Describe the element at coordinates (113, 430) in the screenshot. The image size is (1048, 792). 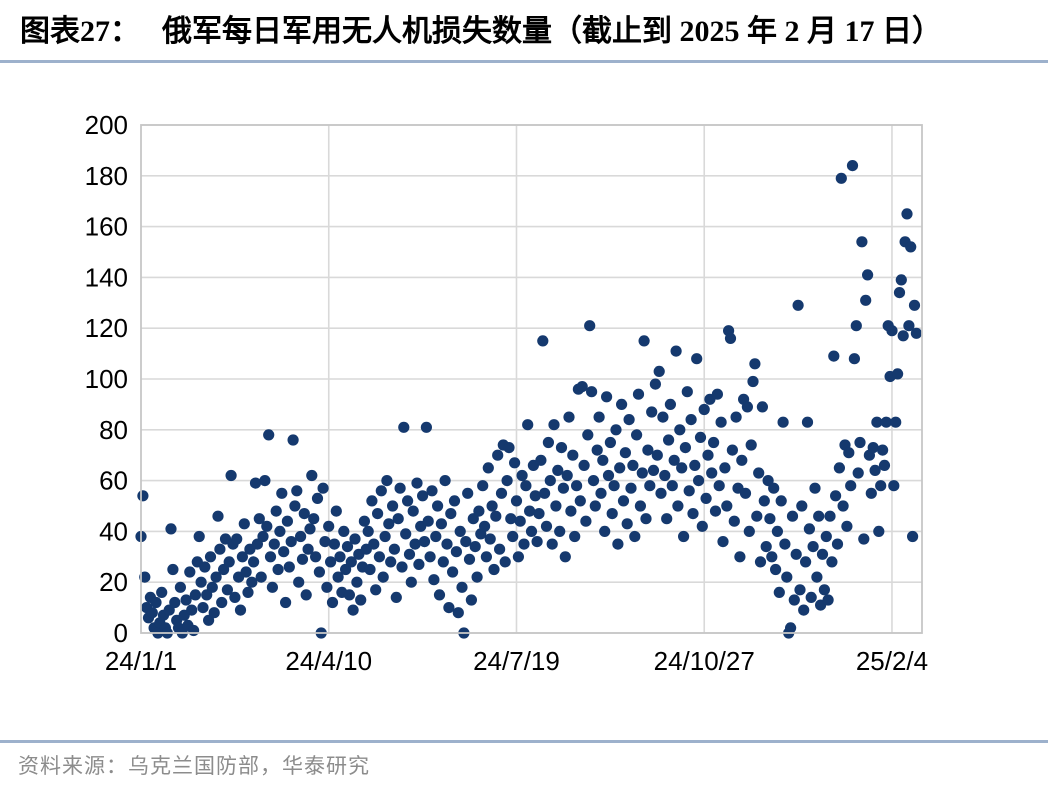
I see `y-tick-label: 80` at that location.